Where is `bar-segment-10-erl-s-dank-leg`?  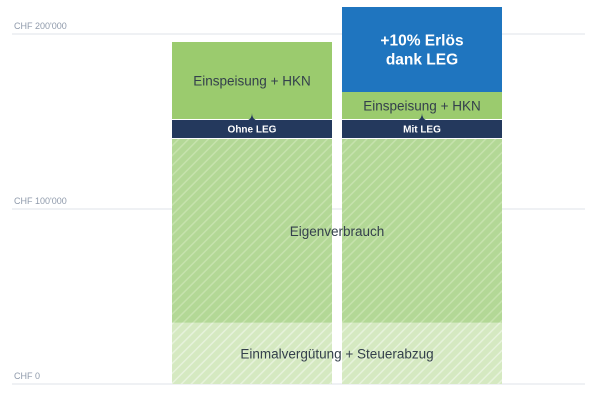 bar-segment-10-erl-s-dank-leg is located at coordinates (422, 49).